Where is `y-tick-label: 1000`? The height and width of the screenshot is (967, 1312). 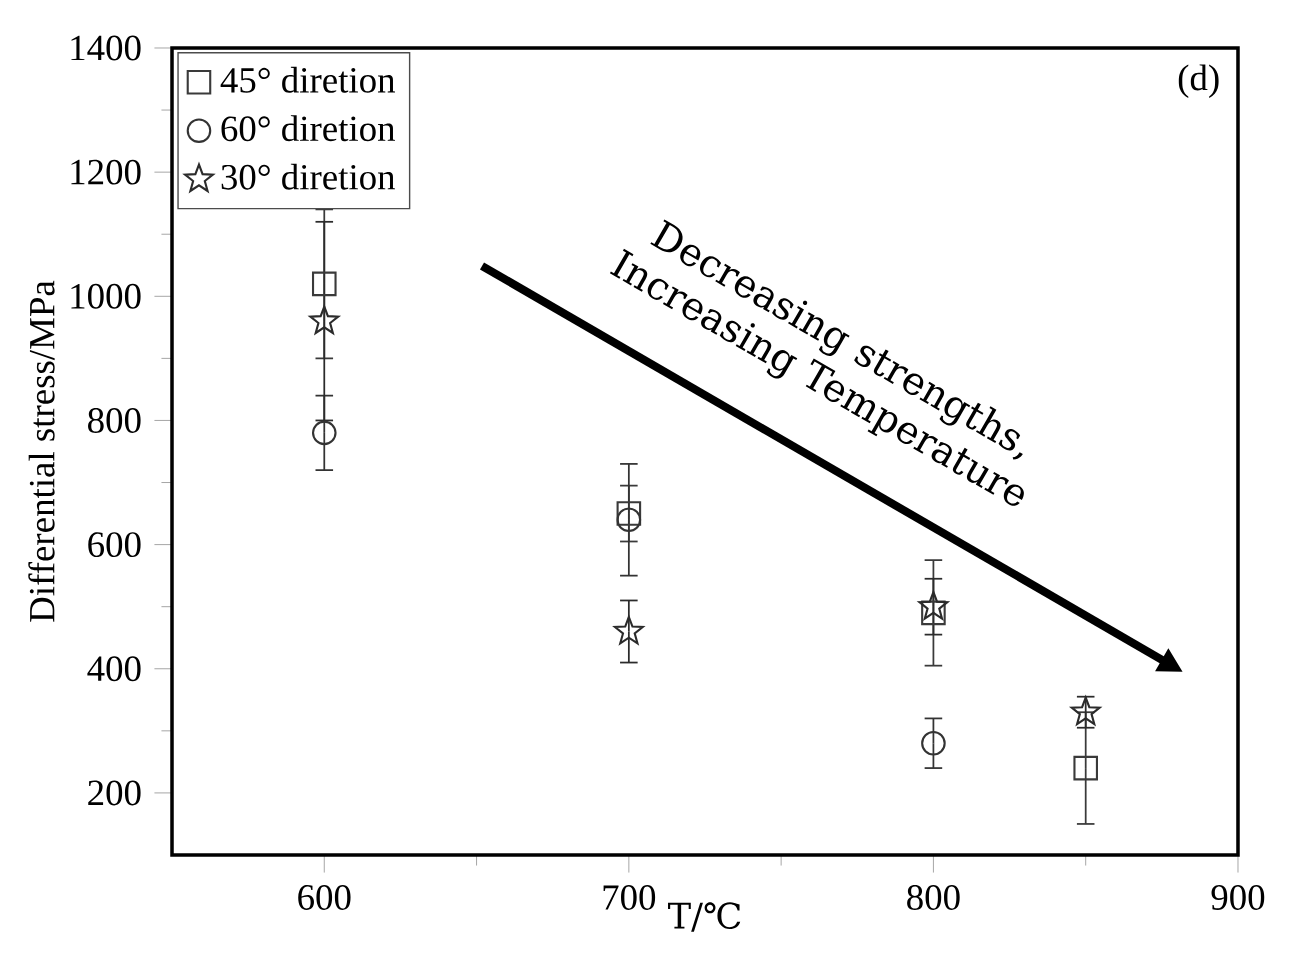 y-tick-label: 1000 is located at coordinates (106, 296).